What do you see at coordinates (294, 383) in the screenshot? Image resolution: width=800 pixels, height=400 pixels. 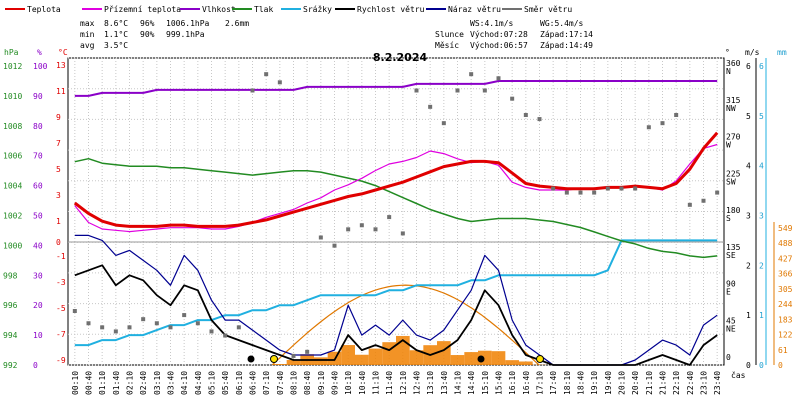 I see `x-tick-label: 08:10` at bounding box center [294, 383].